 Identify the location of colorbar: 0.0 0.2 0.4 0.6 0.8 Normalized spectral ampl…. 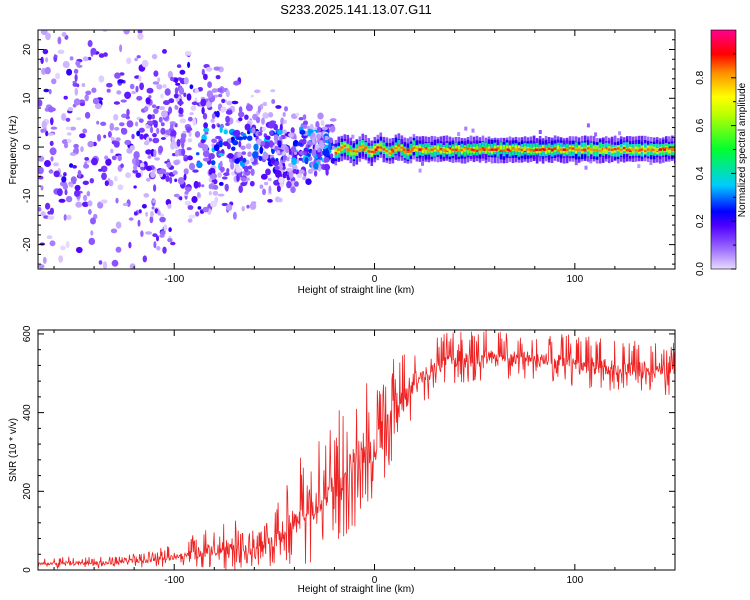
(721, 152).